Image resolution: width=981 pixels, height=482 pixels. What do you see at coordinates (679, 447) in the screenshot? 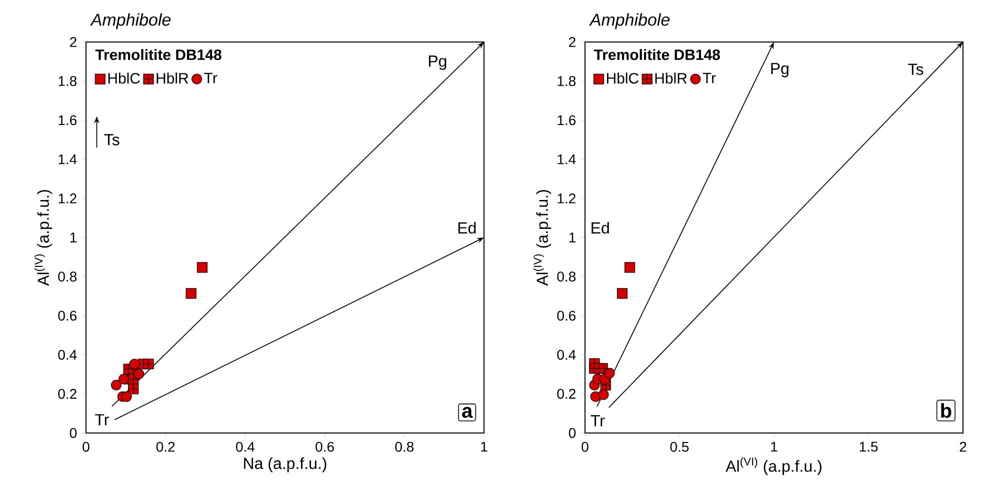
I see `x-tick-label: 0.5` at bounding box center [679, 447].